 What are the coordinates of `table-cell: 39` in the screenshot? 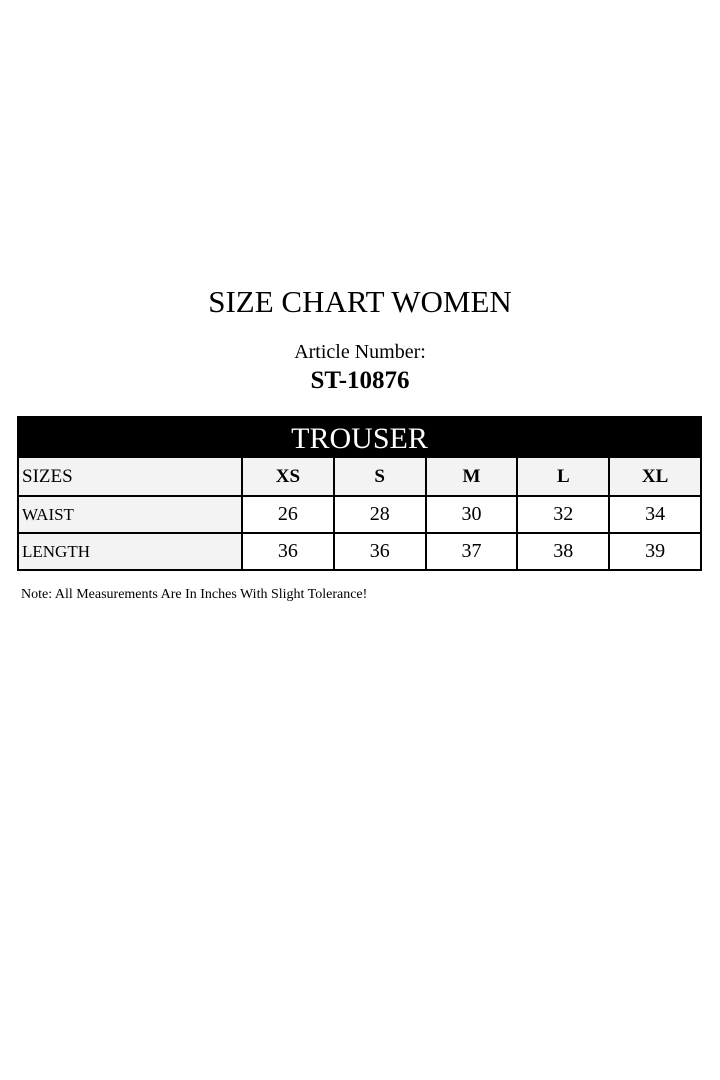 It's located at (654, 551).